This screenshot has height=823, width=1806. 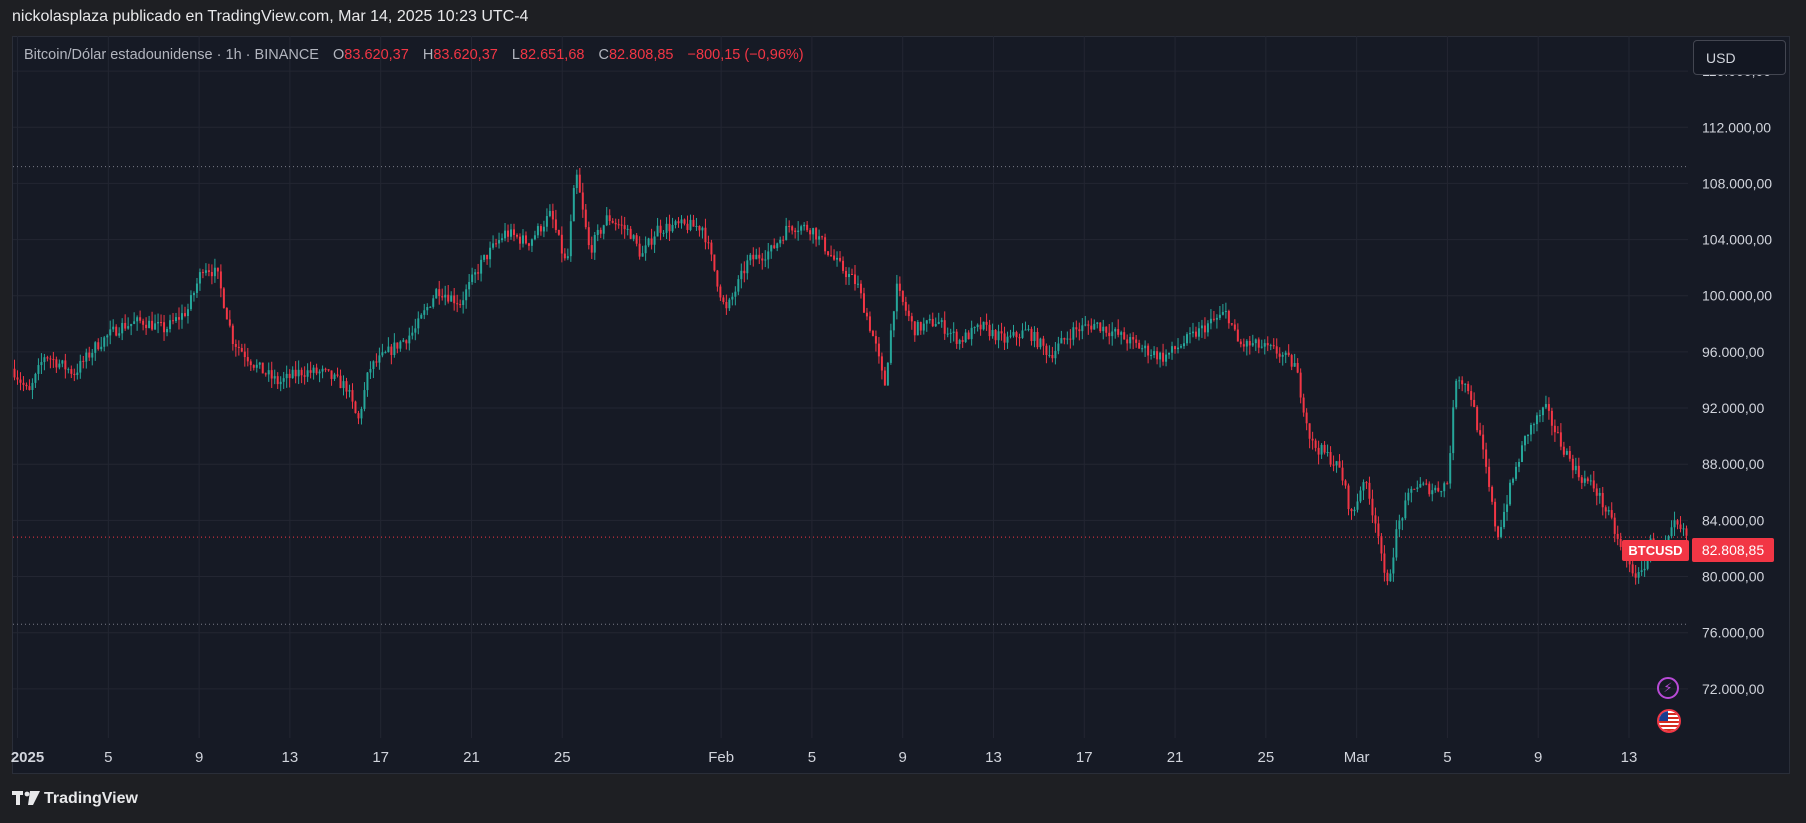 I want to click on x-tick-label: 5, so click(x=108, y=757).